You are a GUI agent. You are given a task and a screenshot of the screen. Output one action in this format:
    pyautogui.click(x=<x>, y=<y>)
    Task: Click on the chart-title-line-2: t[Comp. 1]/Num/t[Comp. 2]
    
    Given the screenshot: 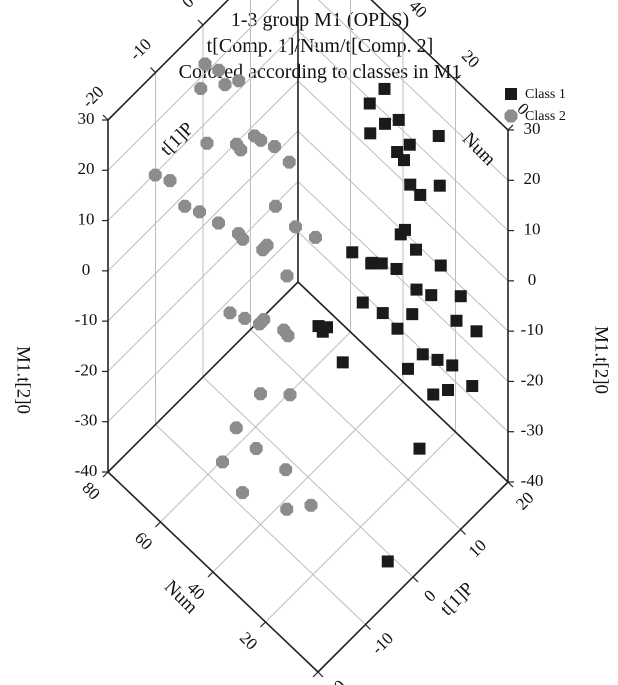 What is the action you would take?
    pyautogui.click(x=320, y=46)
    